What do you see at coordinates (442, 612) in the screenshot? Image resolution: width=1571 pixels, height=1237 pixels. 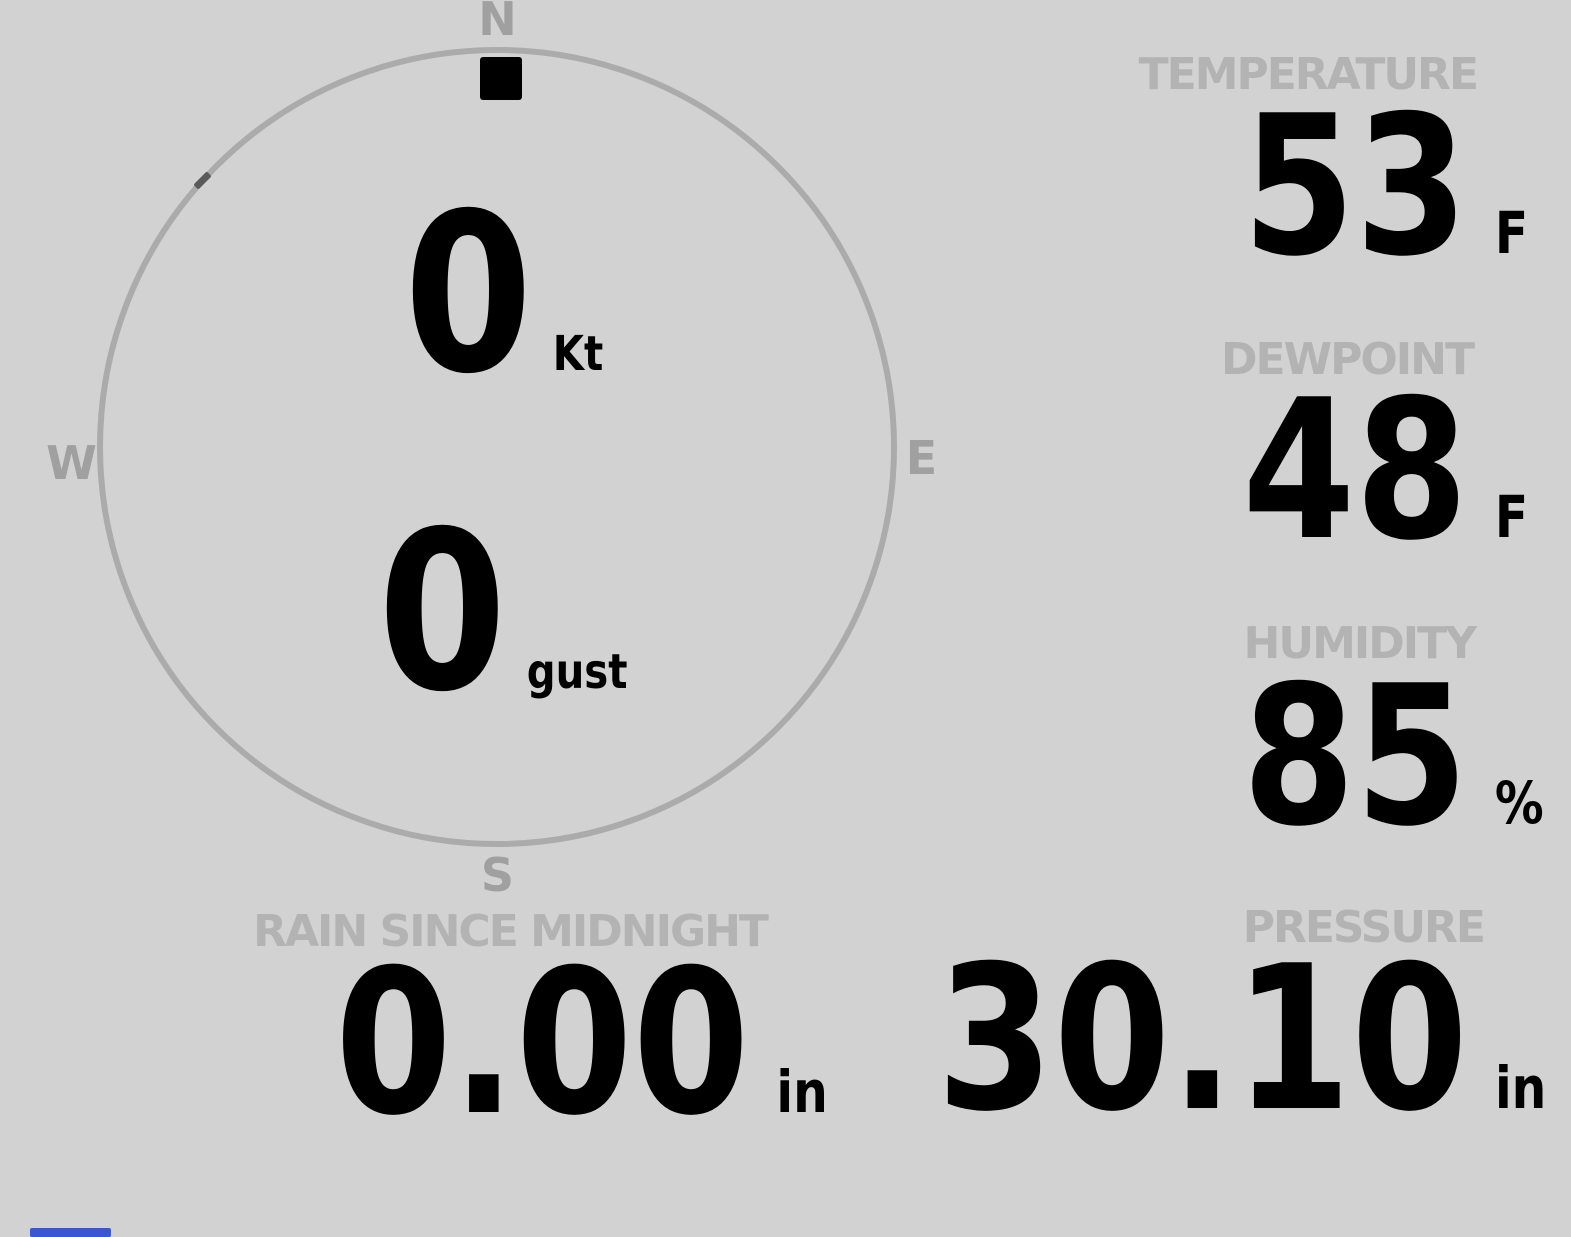 I see `wind-gust-value: 0` at bounding box center [442, 612].